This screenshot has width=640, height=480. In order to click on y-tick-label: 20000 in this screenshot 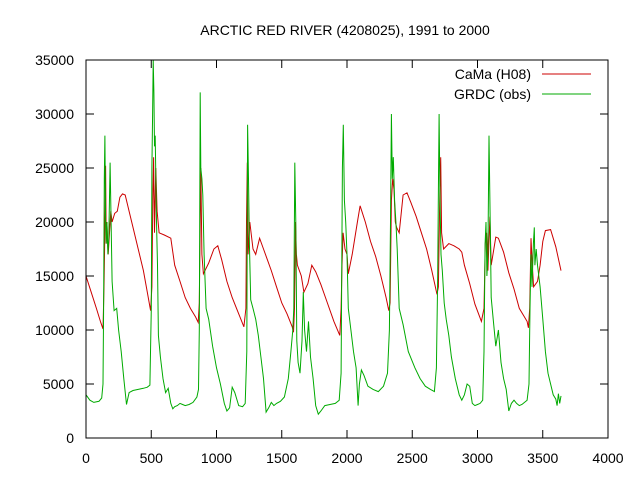, I will do `click(54, 222)`.